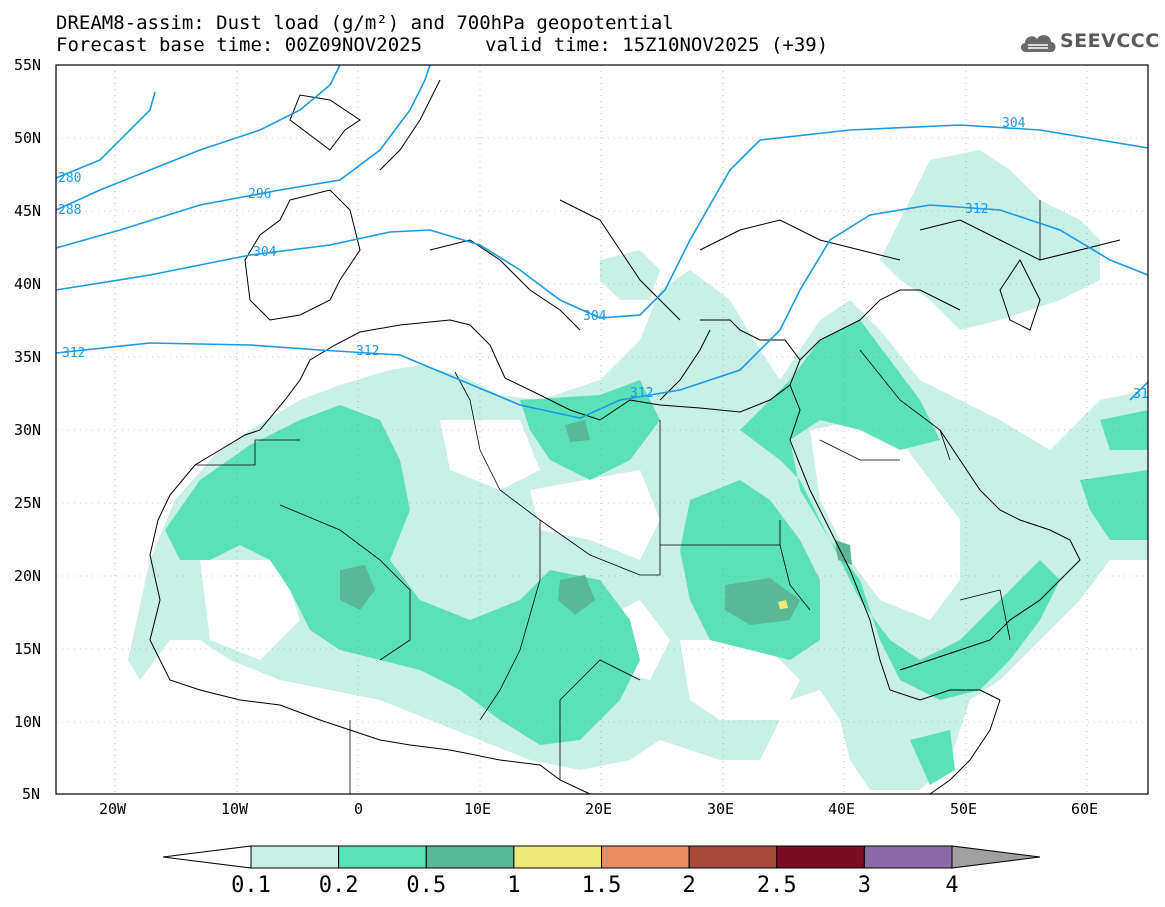  I want to click on colorbar-tick-label: 0.1, so click(251, 885).